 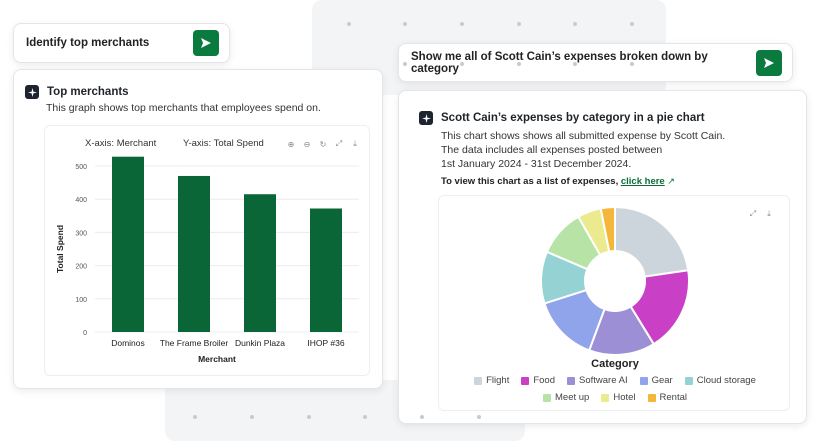 I want to click on desc-line: 1st January 2024 - 31st December 2024., so click(x=536, y=164).